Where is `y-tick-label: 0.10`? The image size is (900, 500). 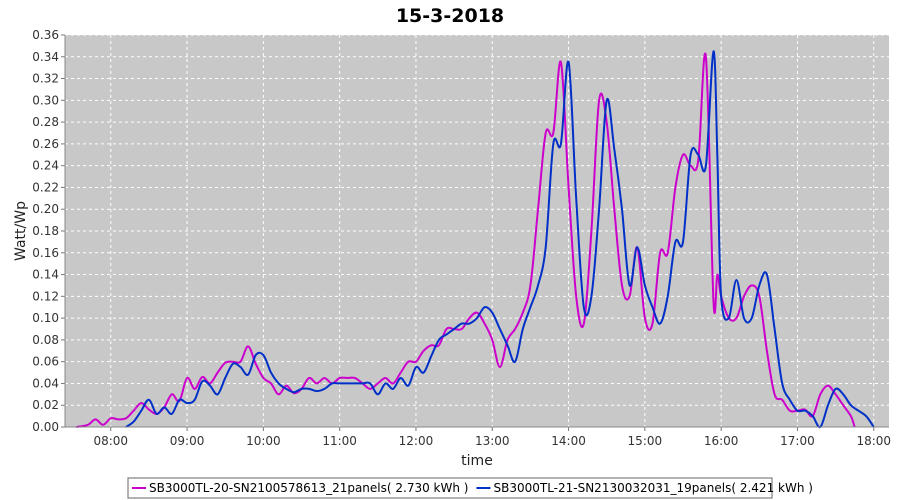
y-tick-label: 0.10 is located at coordinates (45, 318).